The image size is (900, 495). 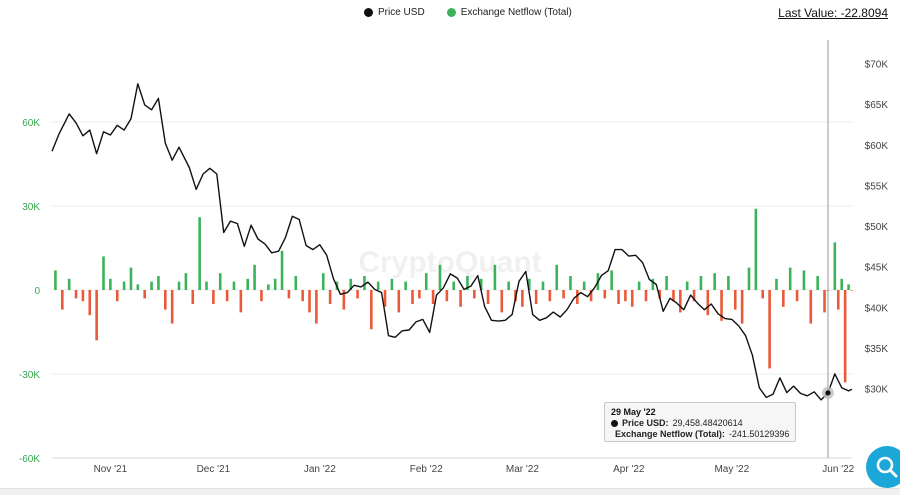 What do you see at coordinates (877, 227) in the screenshot?
I see `right-axis-tick-label: $50K` at bounding box center [877, 227].